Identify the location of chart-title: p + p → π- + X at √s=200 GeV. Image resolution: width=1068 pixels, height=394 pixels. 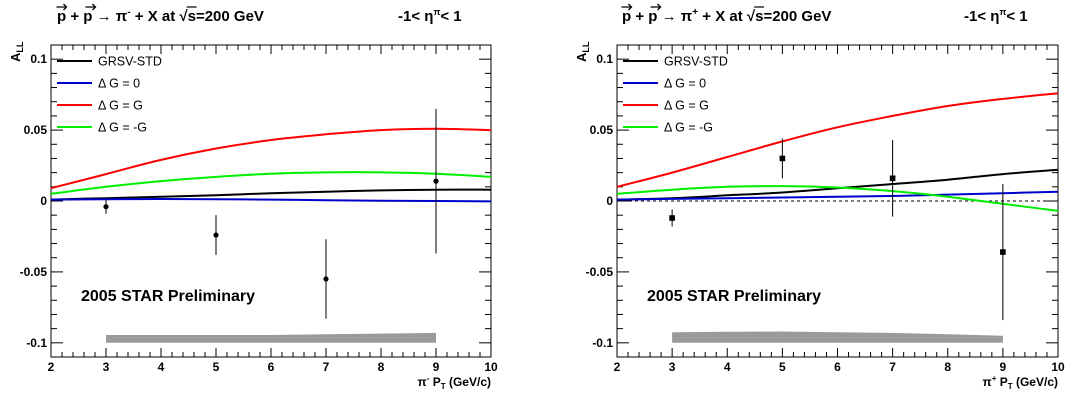
(160, 16).